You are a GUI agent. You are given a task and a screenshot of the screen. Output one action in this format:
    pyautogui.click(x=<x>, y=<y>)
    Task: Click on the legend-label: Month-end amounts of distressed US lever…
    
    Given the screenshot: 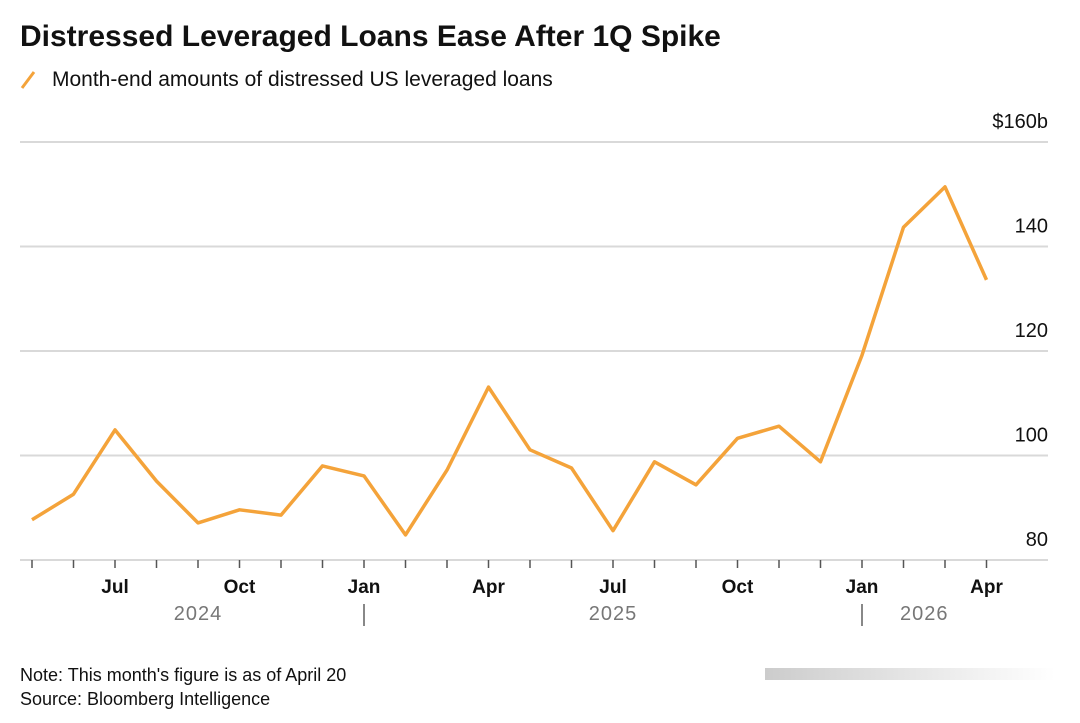 What is the action you would take?
    pyautogui.click(x=302, y=79)
    